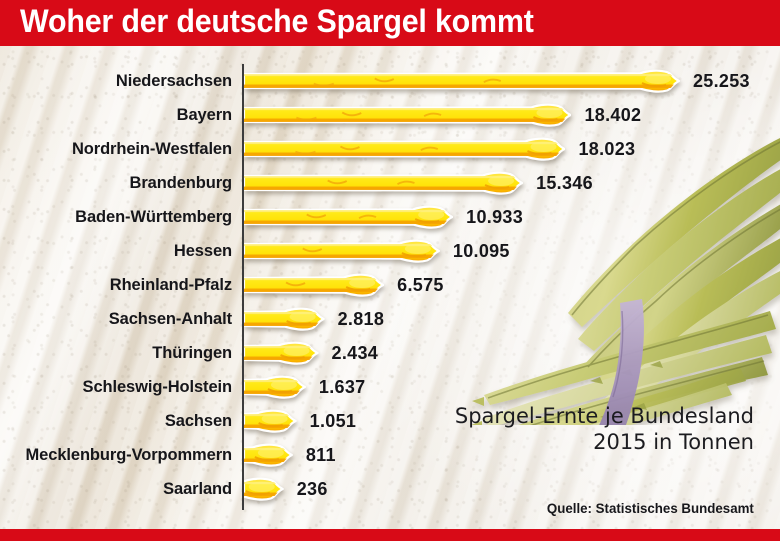 Image resolution: width=780 pixels, height=541 pixels. Describe the element at coordinates (390, 353) in the screenshot. I see `chart-row: Thüringen 2.434` at that location.